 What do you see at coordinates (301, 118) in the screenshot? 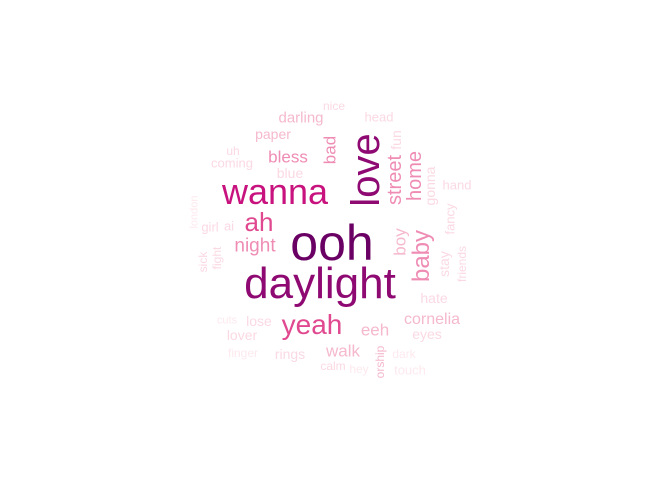
I see `word-darling: darling` at bounding box center [301, 118].